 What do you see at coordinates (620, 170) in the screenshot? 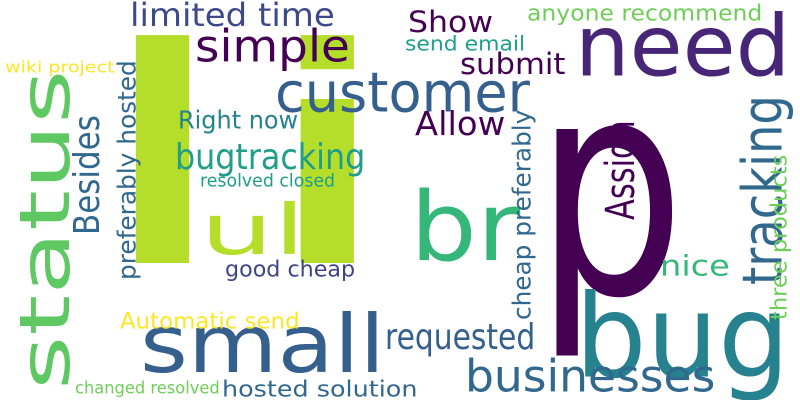
I see `word-assign: Assign` at bounding box center [620, 170].